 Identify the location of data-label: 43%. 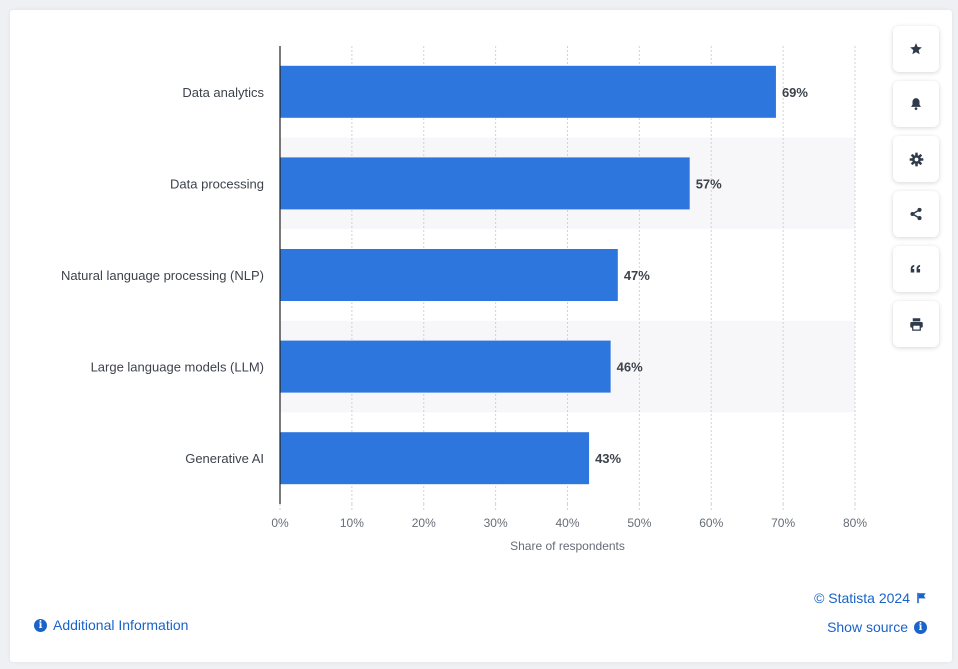
(608, 458).